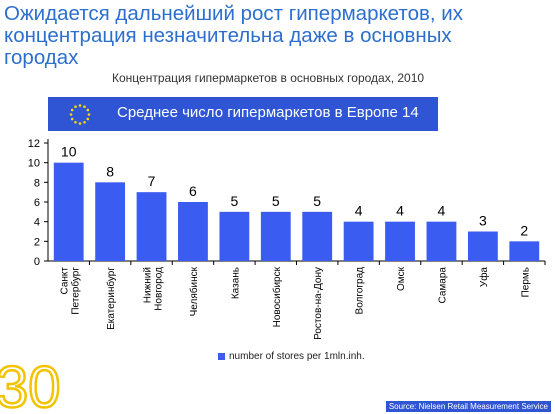  I want to click on y-tick-label: 12, so click(34, 144).